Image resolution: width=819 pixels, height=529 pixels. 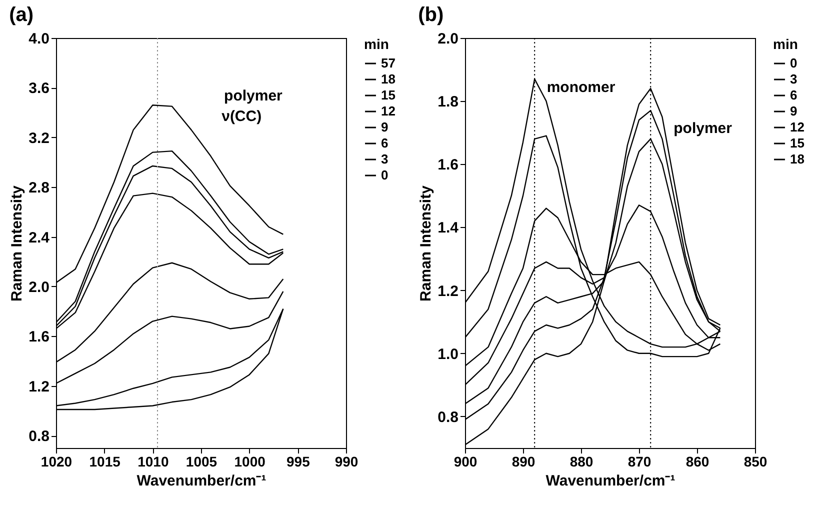 I want to click on x-tick-label: 1005, so click(x=202, y=462).